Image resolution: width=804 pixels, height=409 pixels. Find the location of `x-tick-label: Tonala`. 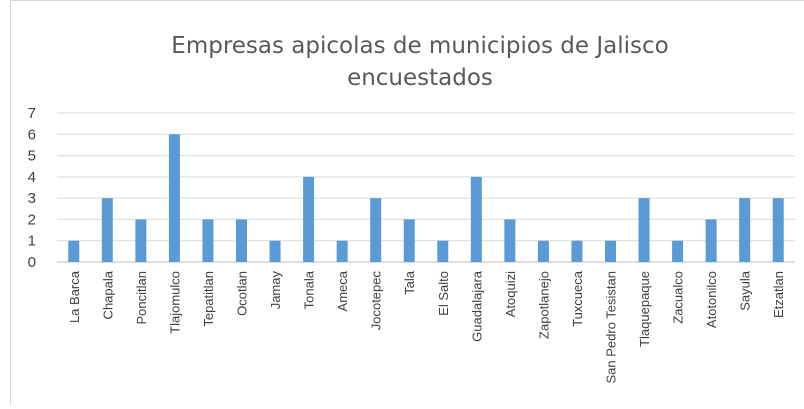

x-tick-label: Tonala is located at coordinates (309, 289).